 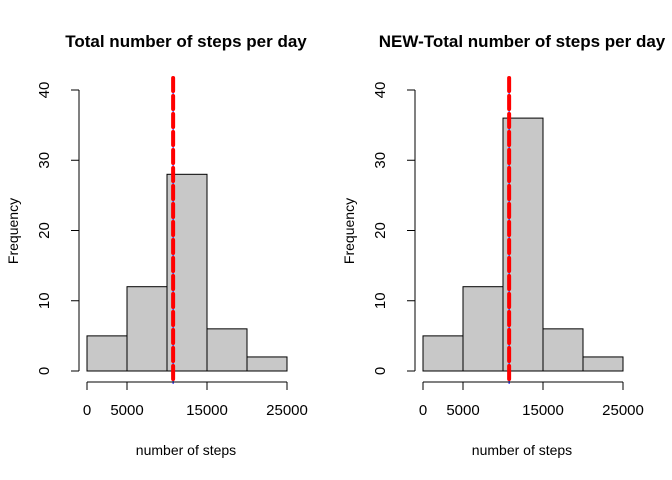 What do you see at coordinates (522, 41) in the screenshot?
I see `panel-title: NEW-Total number of steps per day` at bounding box center [522, 41].